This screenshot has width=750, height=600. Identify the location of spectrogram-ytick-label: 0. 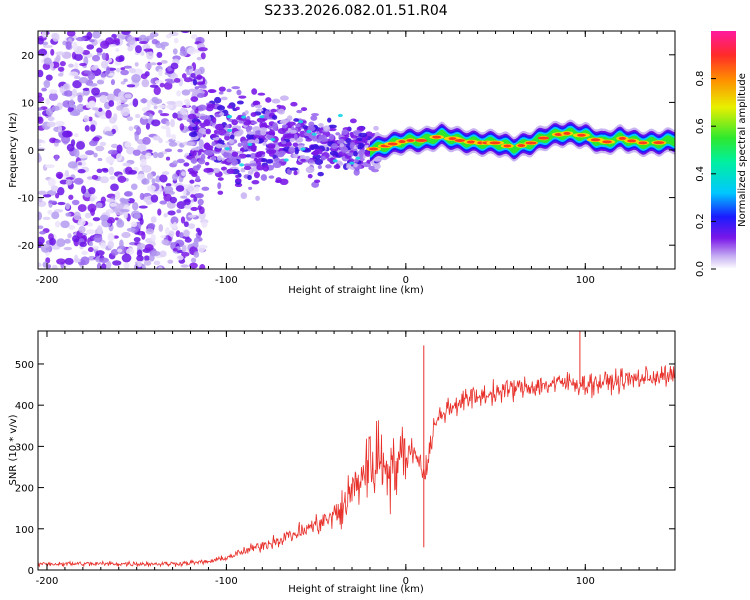
(31, 151).